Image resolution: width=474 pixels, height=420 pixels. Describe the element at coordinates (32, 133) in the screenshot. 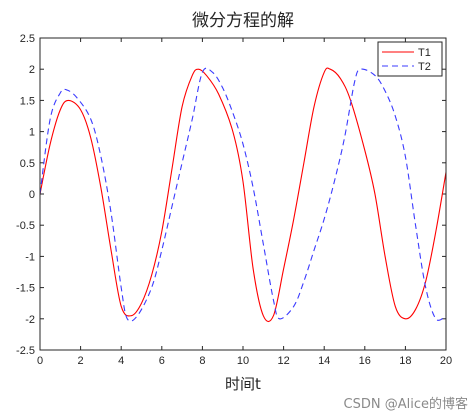

I see `y-tick-label: 1` at that location.